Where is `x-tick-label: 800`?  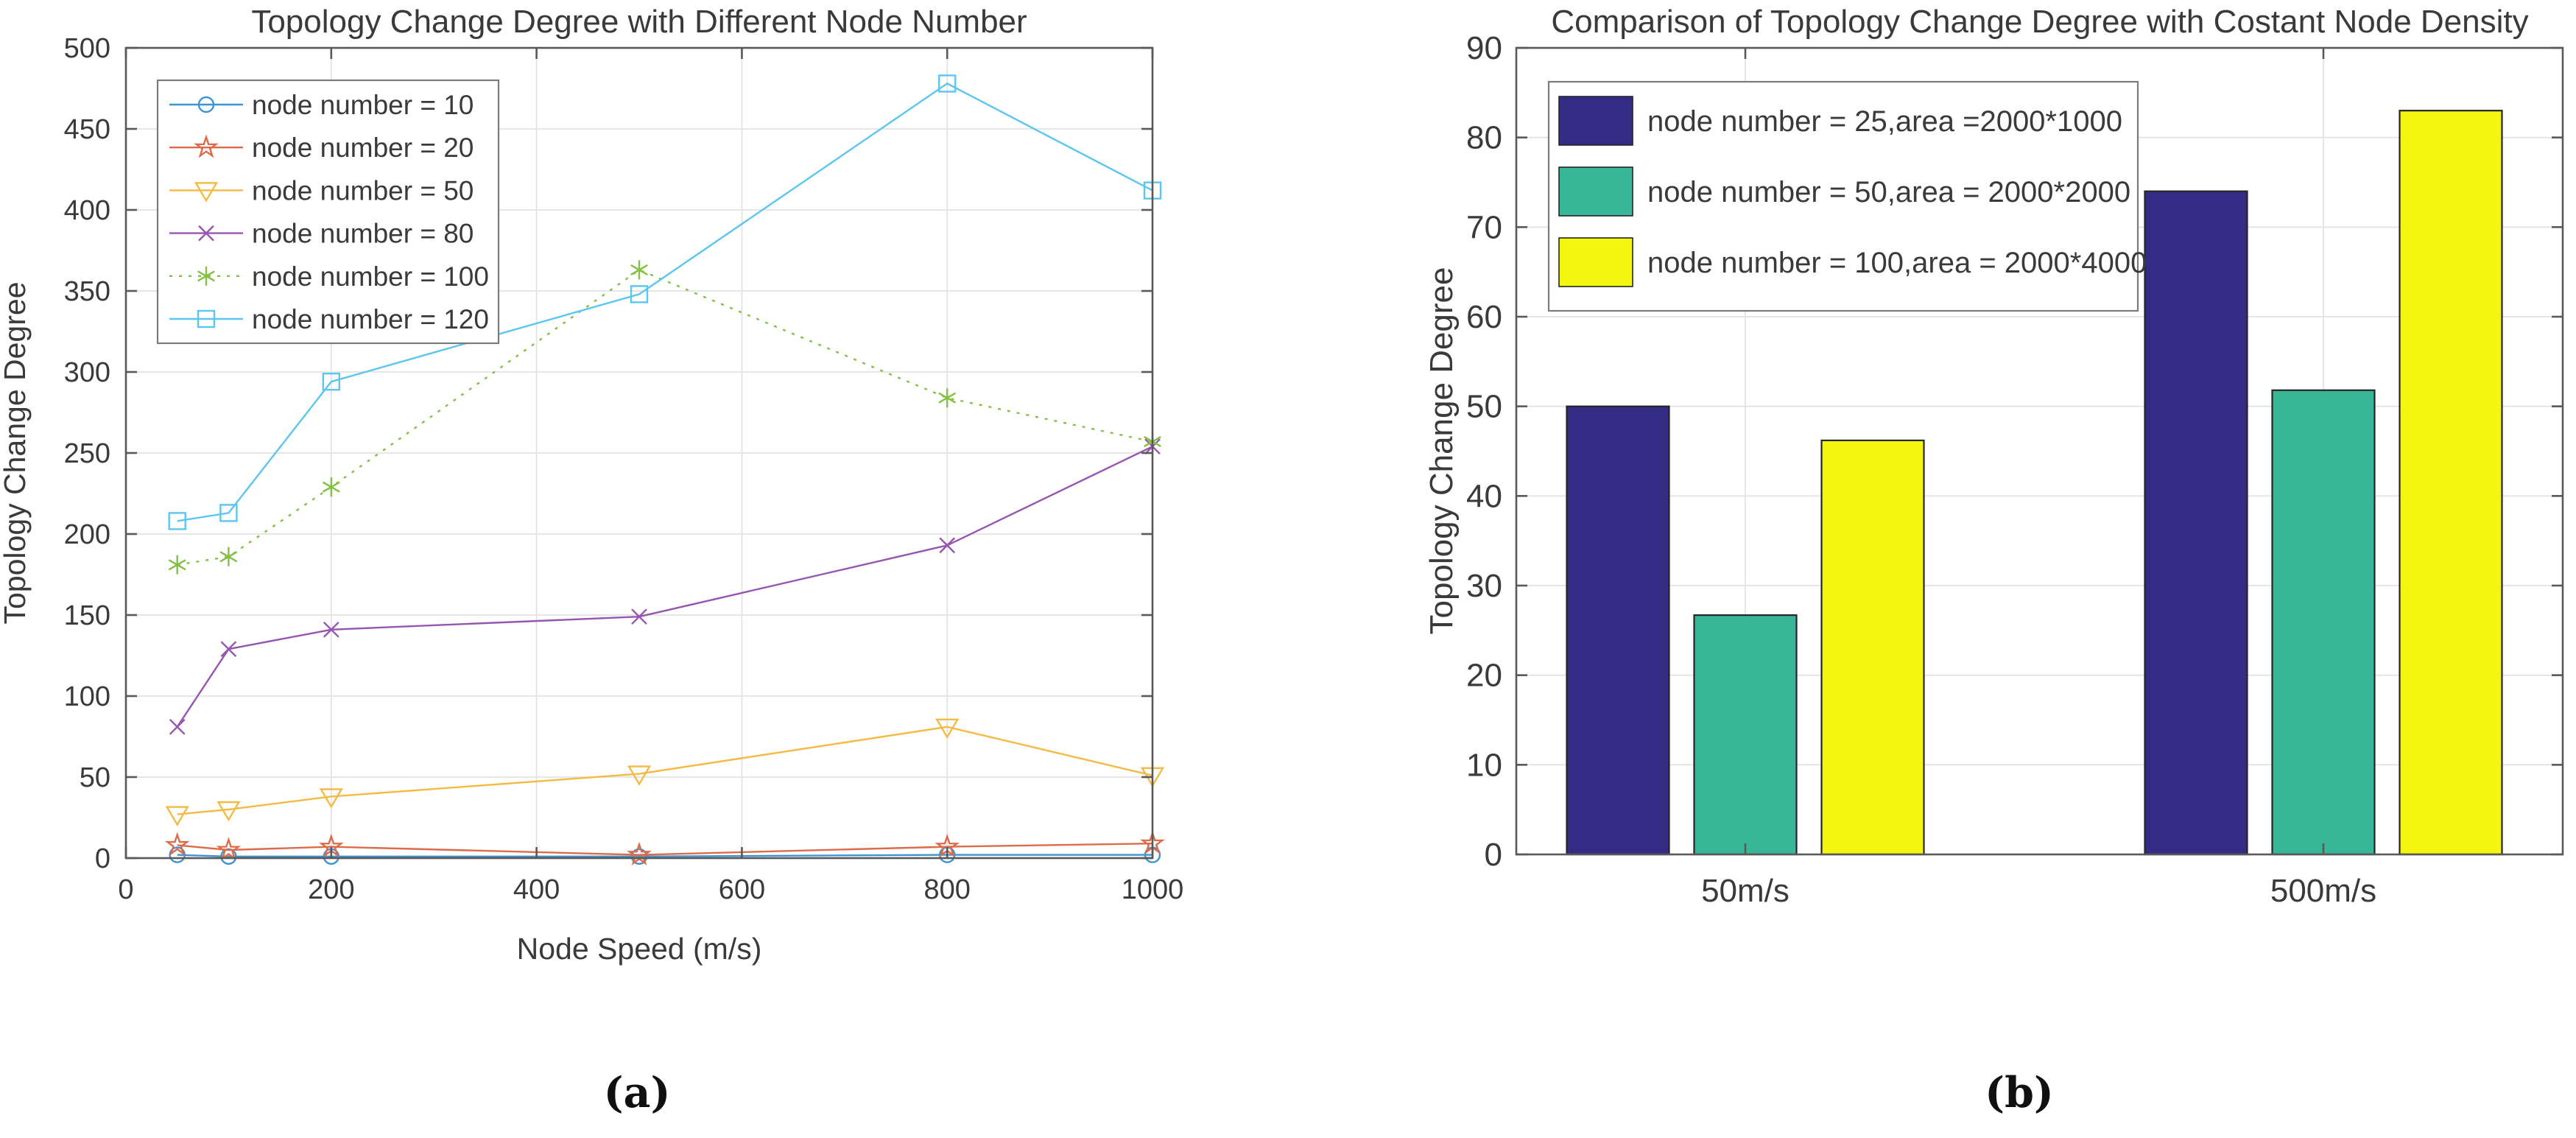 x-tick-label: 800 is located at coordinates (946, 890).